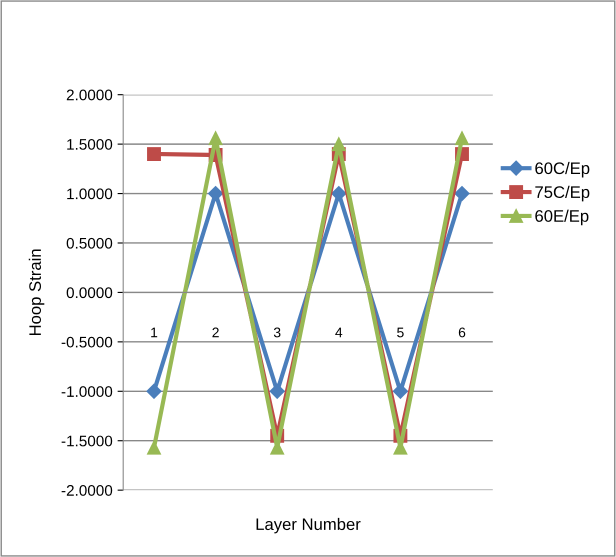  What do you see at coordinates (338, 333) in the screenshot?
I see `x-tick-label: 4` at bounding box center [338, 333].